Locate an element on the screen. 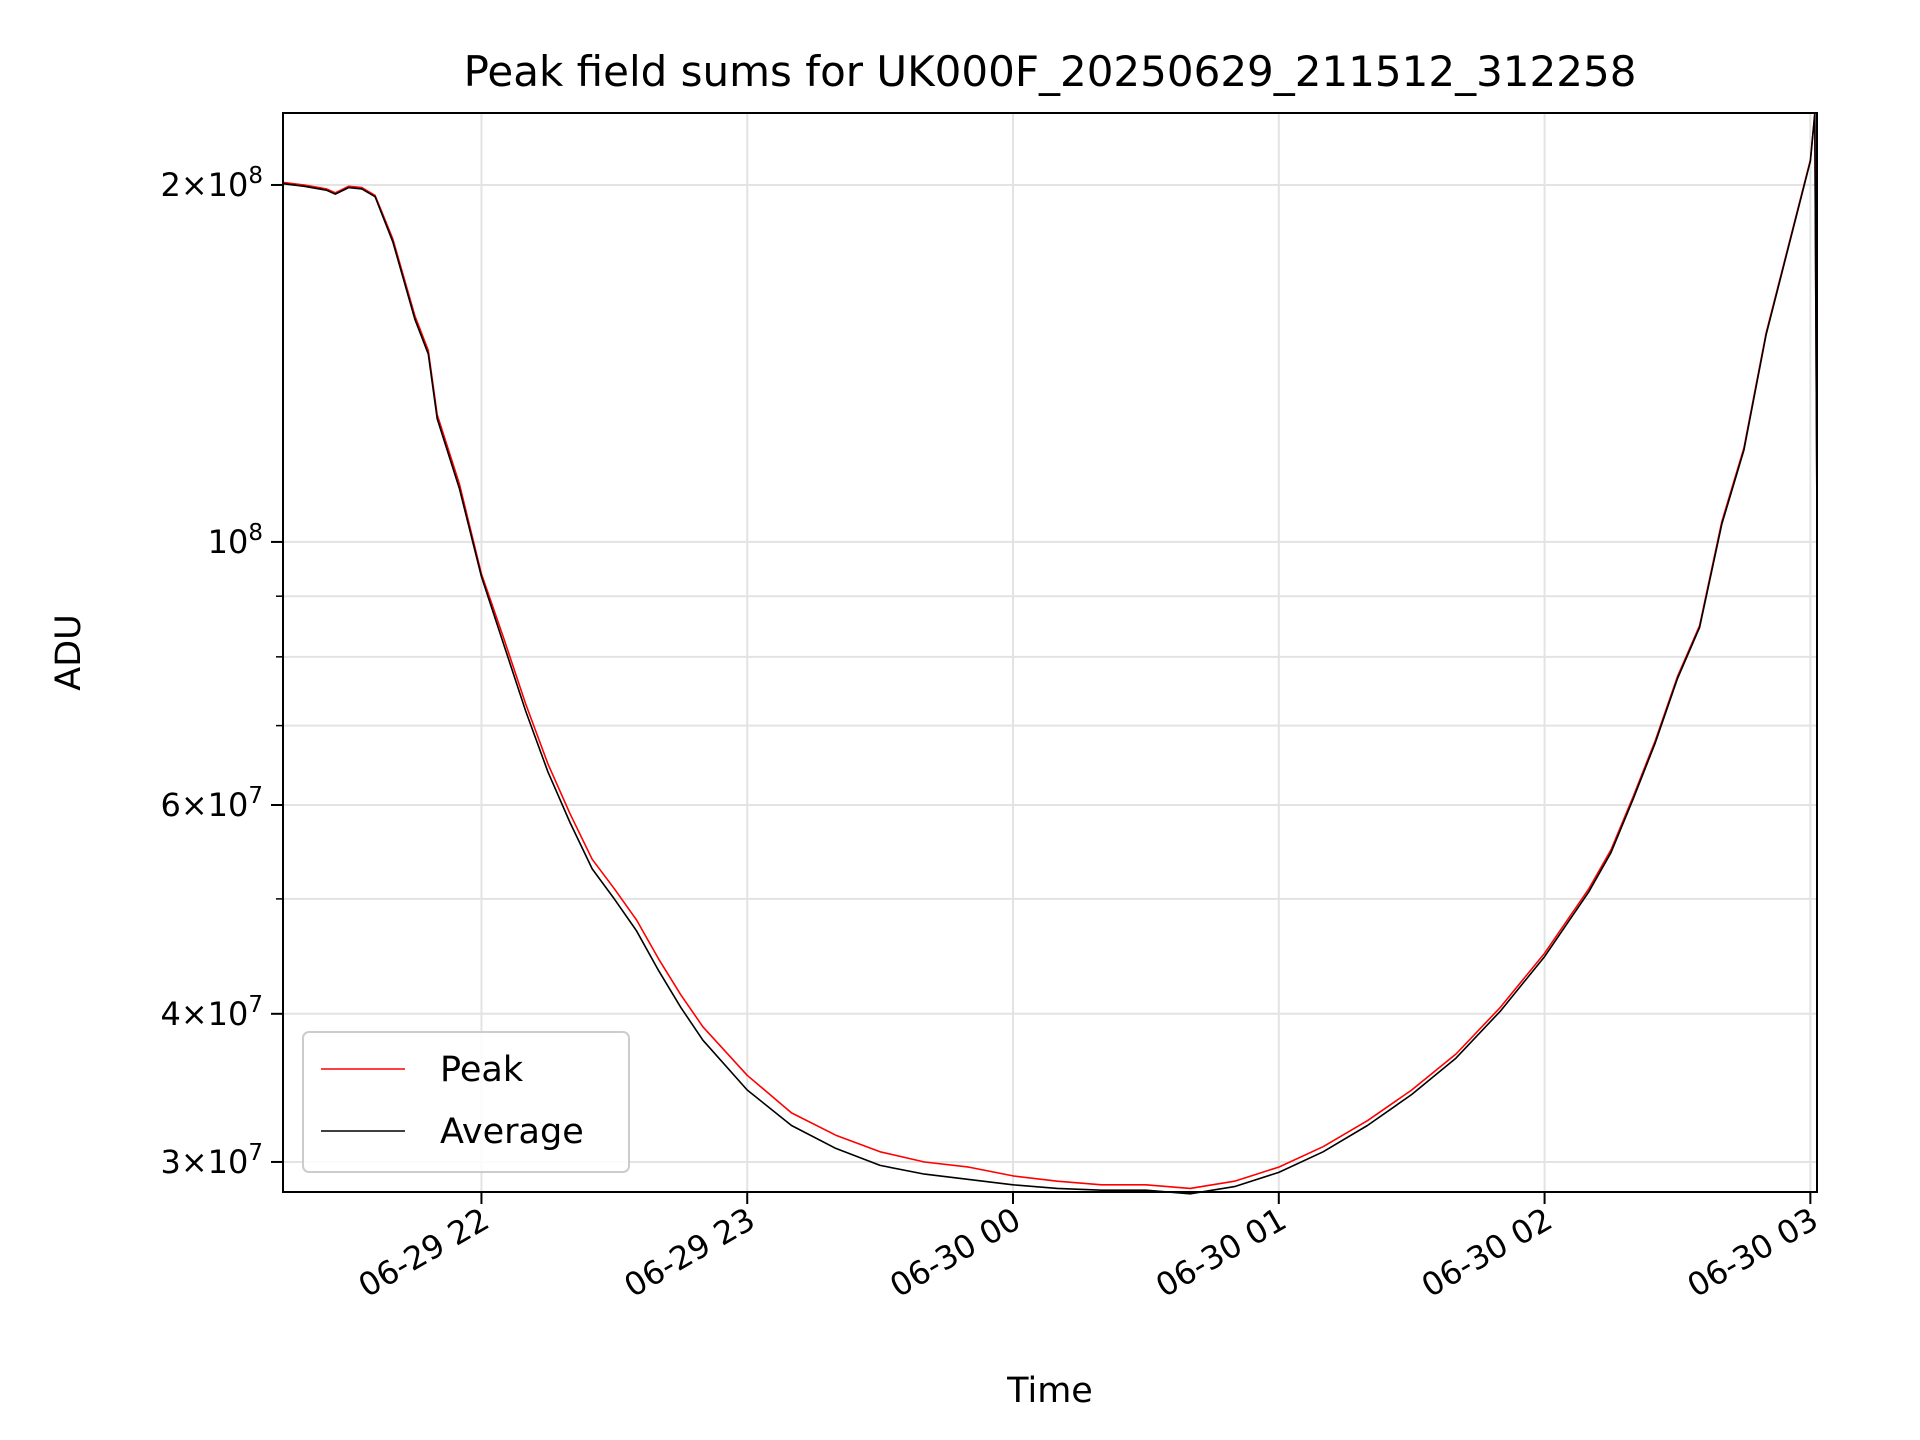  y-tick-label: 108 is located at coordinates (235, 540).